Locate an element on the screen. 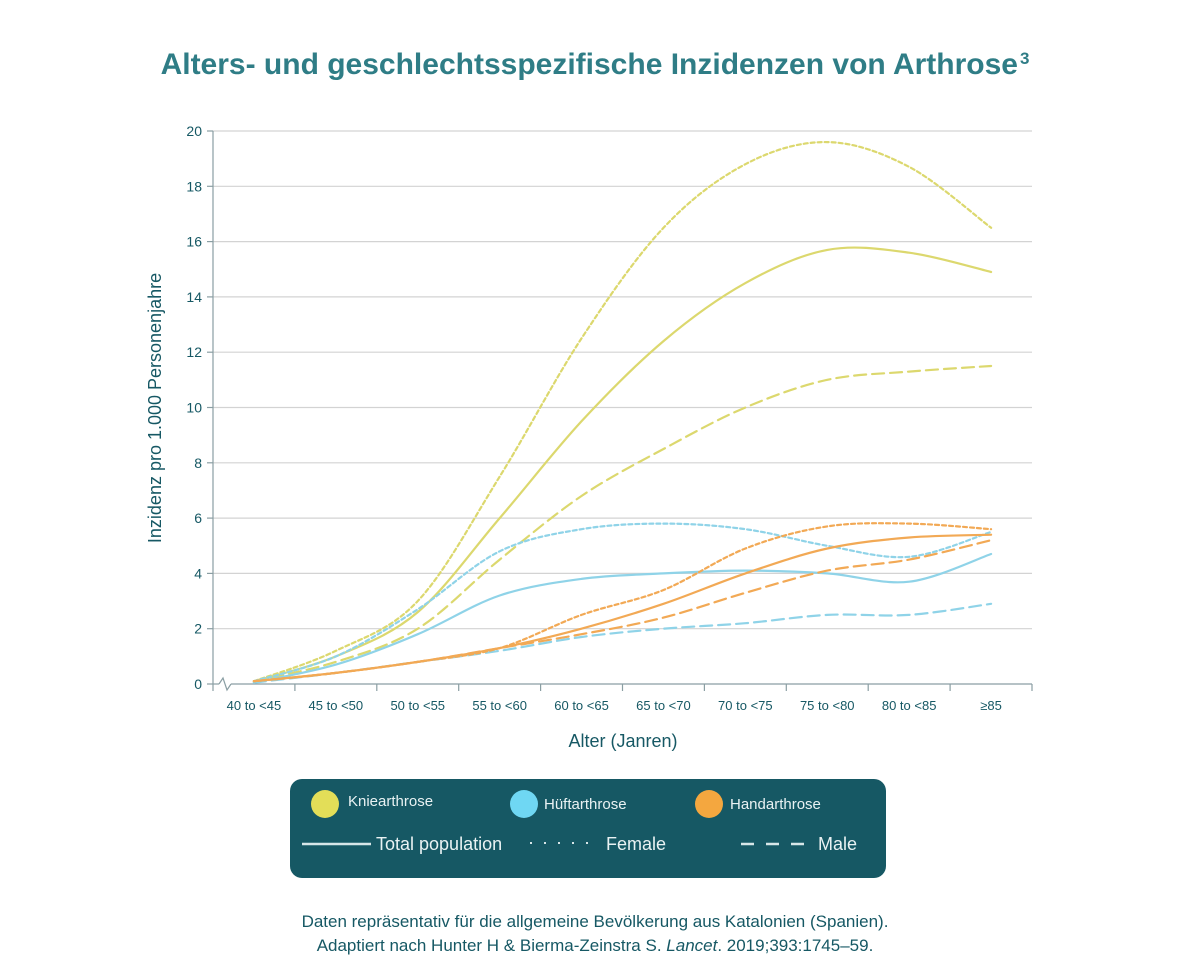 The width and height of the screenshot is (1190, 976). x-tick-label: 75 to <80 is located at coordinates (827, 705).